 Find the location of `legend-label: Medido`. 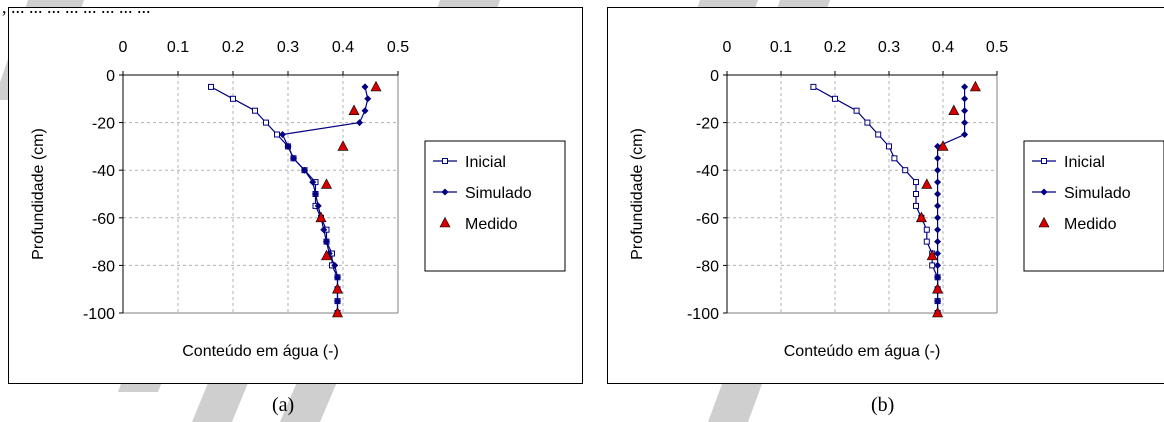

legend-label: Medido is located at coordinates (1090, 224).